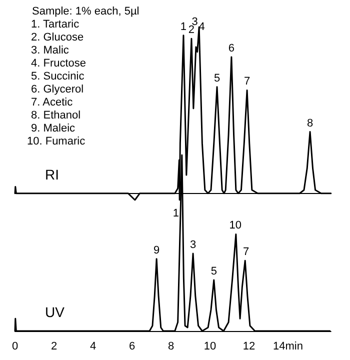  I want to click on x-tick-label: 10, so click(210, 346).